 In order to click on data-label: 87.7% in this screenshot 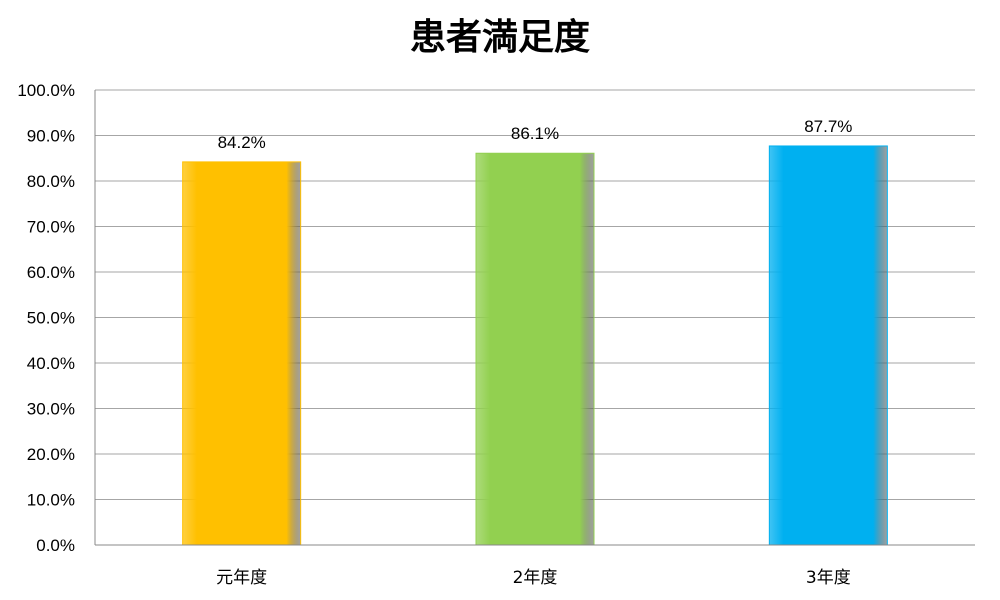, I will do `click(828, 126)`.